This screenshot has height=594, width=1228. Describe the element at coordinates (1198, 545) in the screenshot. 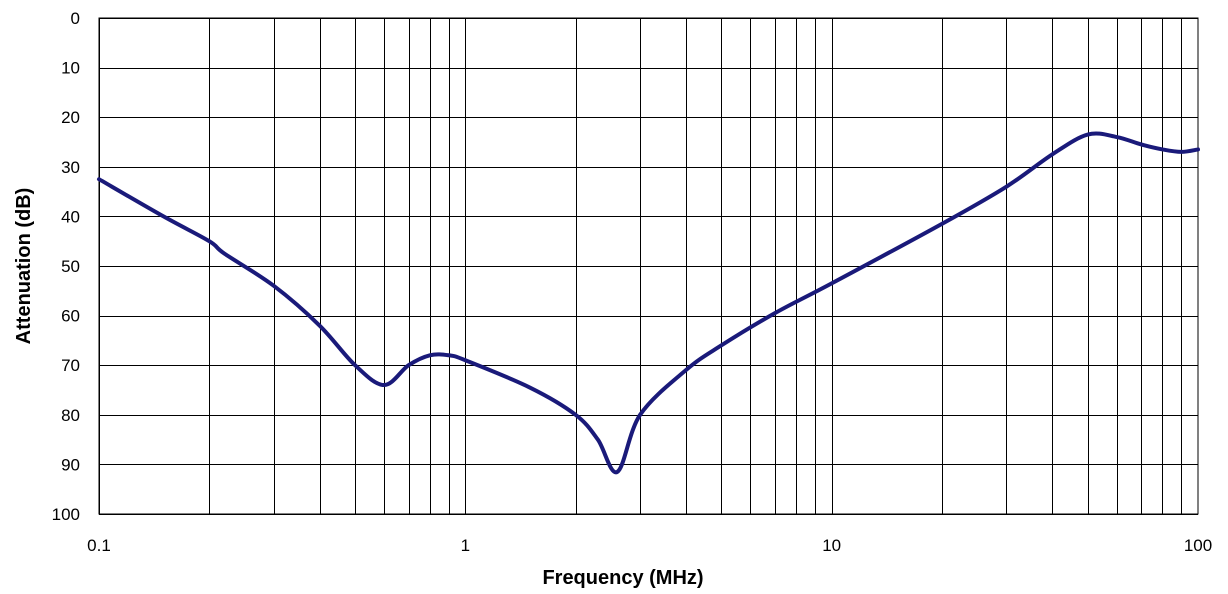

I see `x-tick-label: 100` at that location.